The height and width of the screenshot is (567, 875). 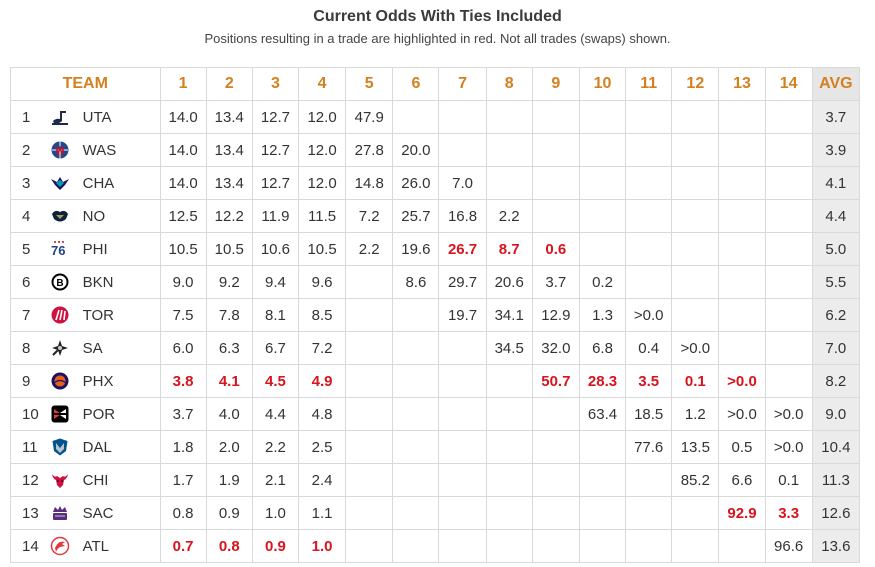 What do you see at coordinates (28, 117) in the screenshot?
I see `rank-cell: 1` at bounding box center [28, 117].